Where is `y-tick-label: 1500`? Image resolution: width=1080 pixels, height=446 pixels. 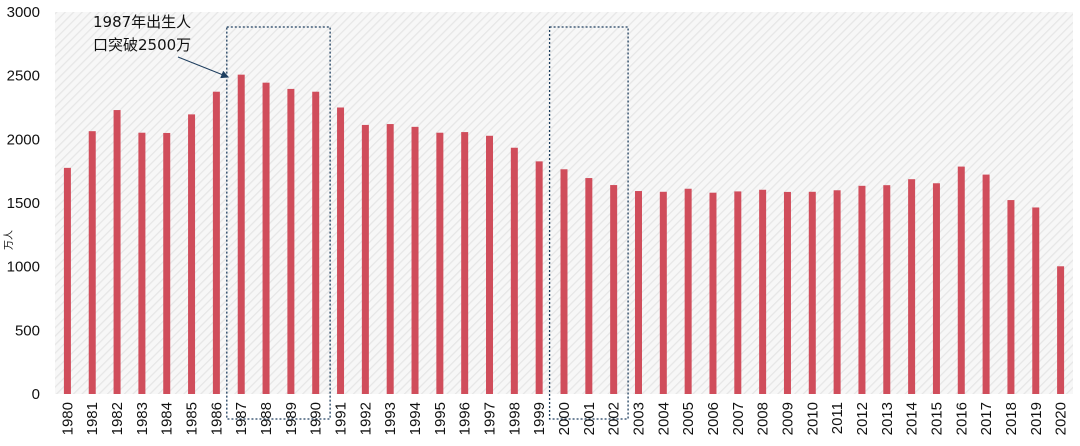
y-tick-label: 1500 is located at coordinates (23, 203).